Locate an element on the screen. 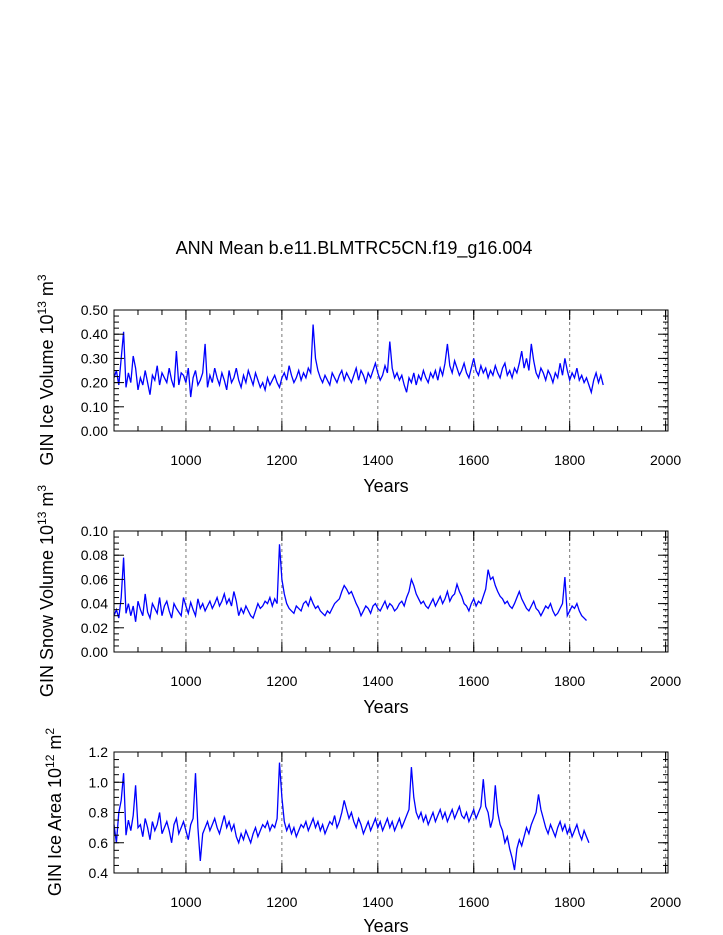  y-tick-label: 0.8 is located at coordinates (99, 813).